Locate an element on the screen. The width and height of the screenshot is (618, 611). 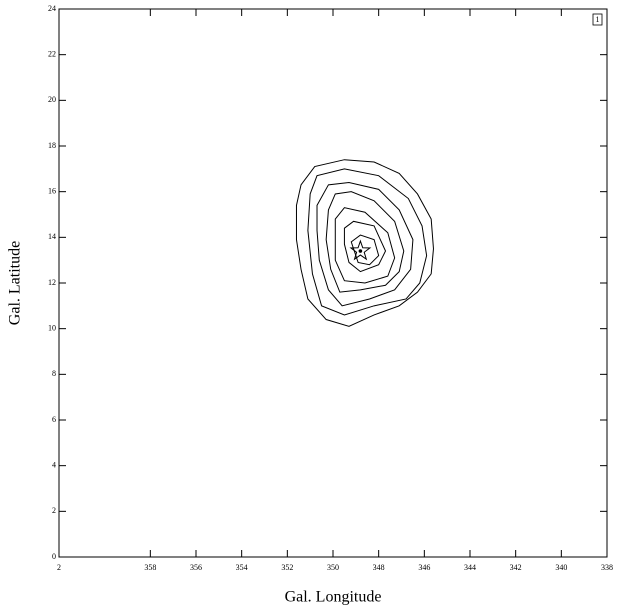
panel-label: 1 is located at coordinates (598, 19).